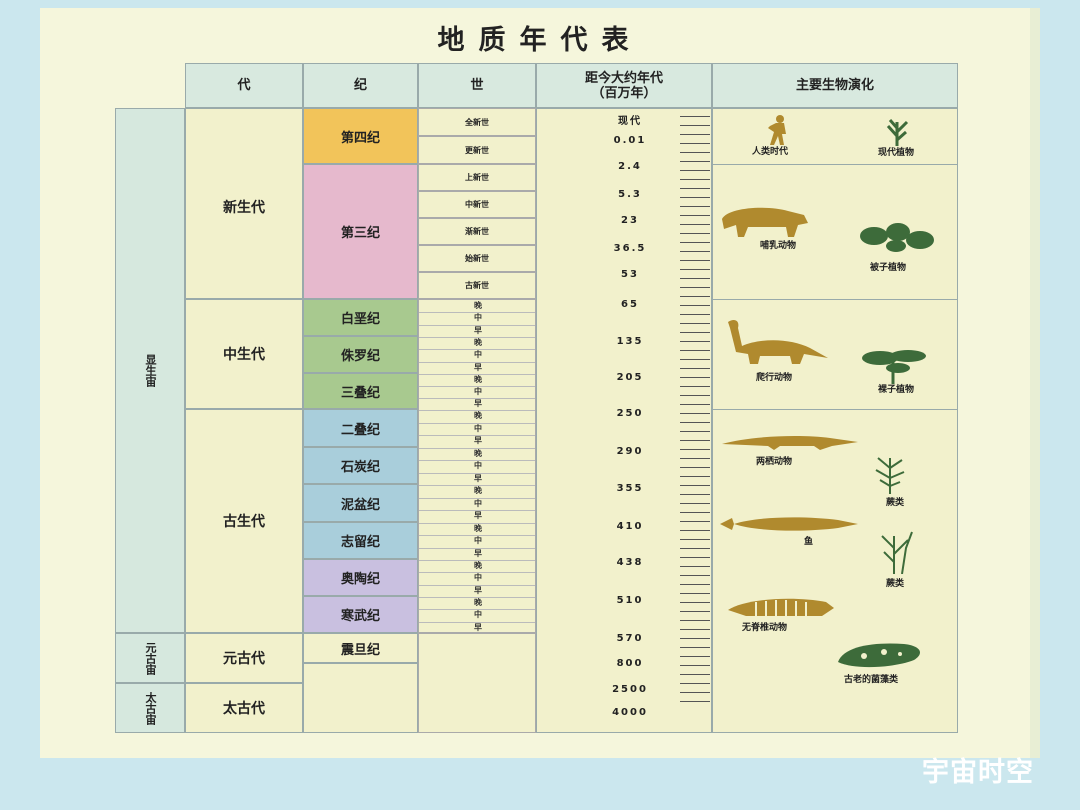 The height and width of the screenshot is (810, 1080). What do you see at coordinates (630, 220) in the screenshot?
I see `age-label: 23` at bounding box center [630, 220].